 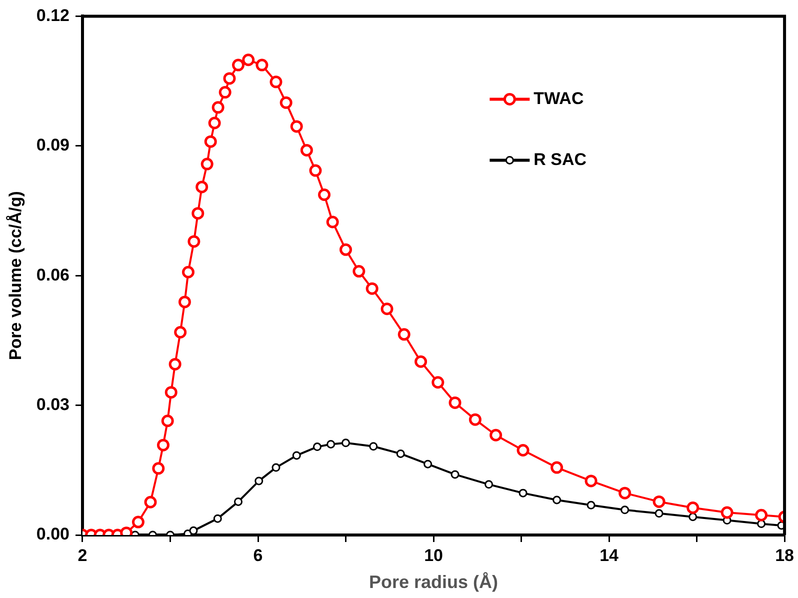 I want to click on y-tick-label: 0.09, so click(x=53, y=145).